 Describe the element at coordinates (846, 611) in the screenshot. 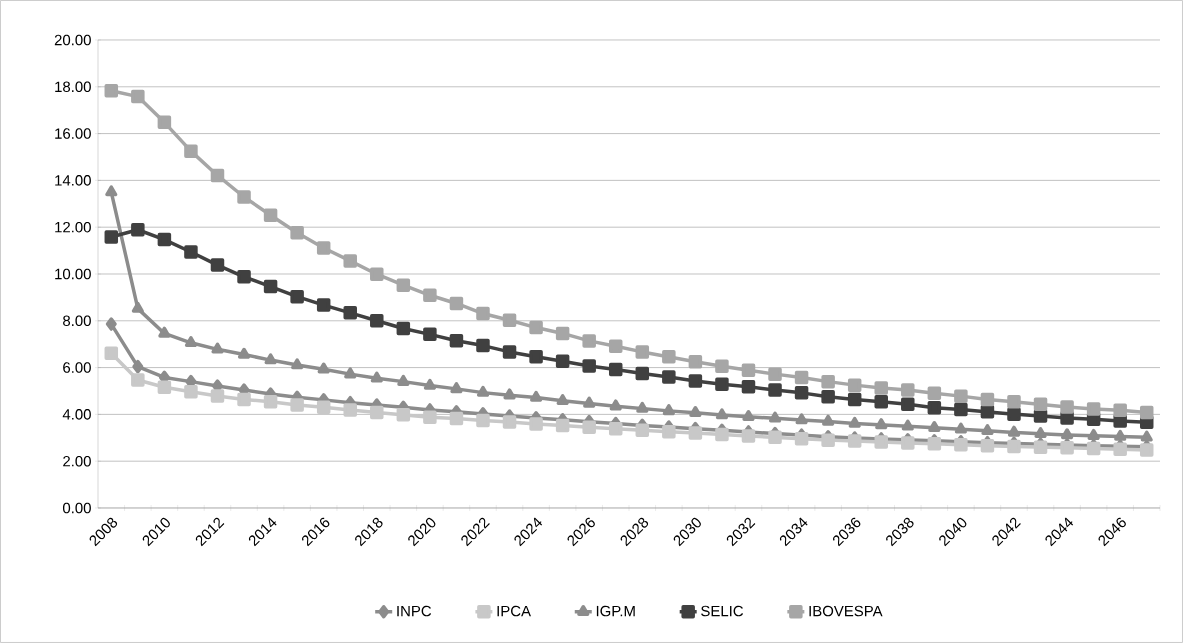

I see `legend-label: IBOVESPA` at that location.